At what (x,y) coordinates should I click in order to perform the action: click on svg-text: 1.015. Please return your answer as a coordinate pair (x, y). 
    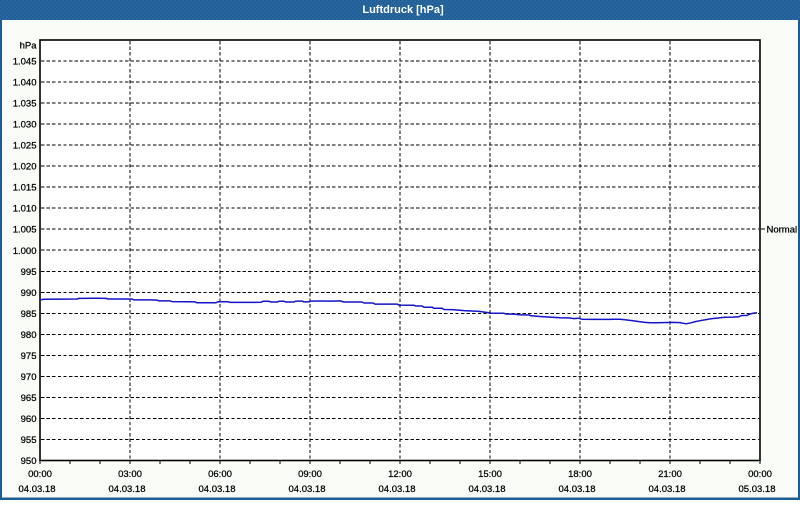
    Looking at the image, I should click on (25, 188).